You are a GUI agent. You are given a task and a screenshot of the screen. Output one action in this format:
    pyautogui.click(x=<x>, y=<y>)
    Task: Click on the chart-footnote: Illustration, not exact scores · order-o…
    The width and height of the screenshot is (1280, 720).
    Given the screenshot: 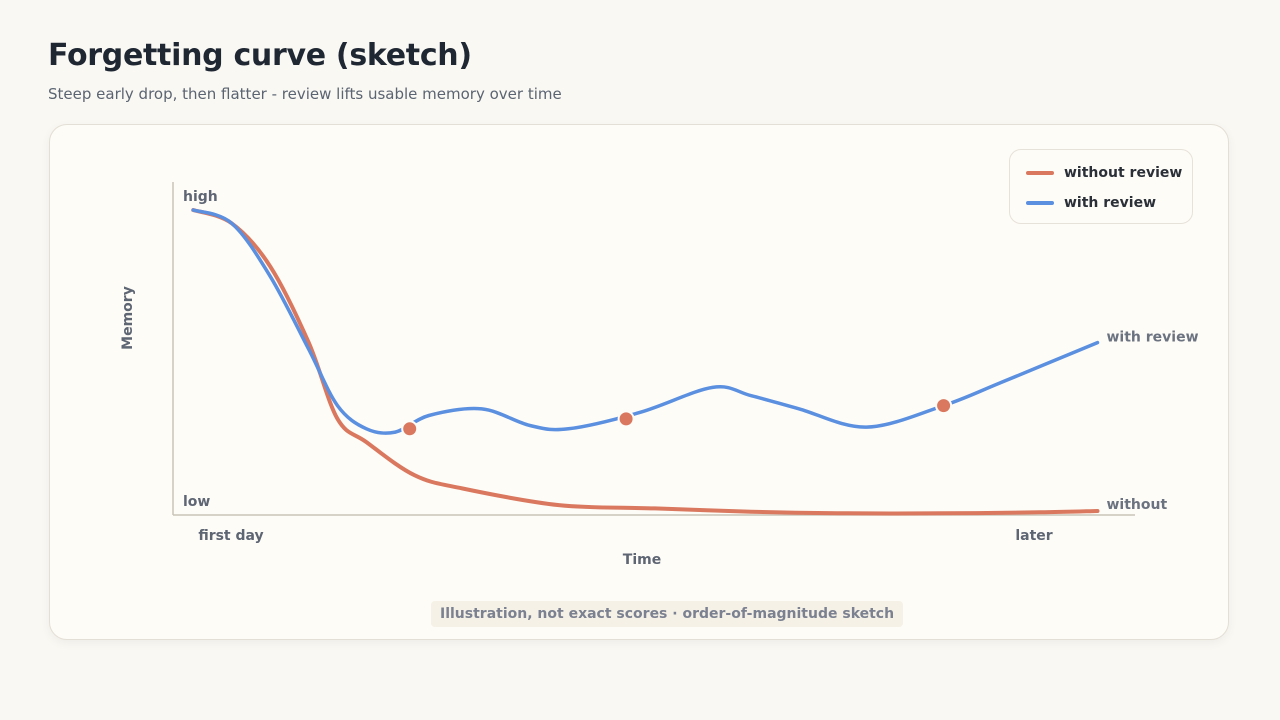 What is the action you would take?
    pyautogui.click(x=667, y=614)
    